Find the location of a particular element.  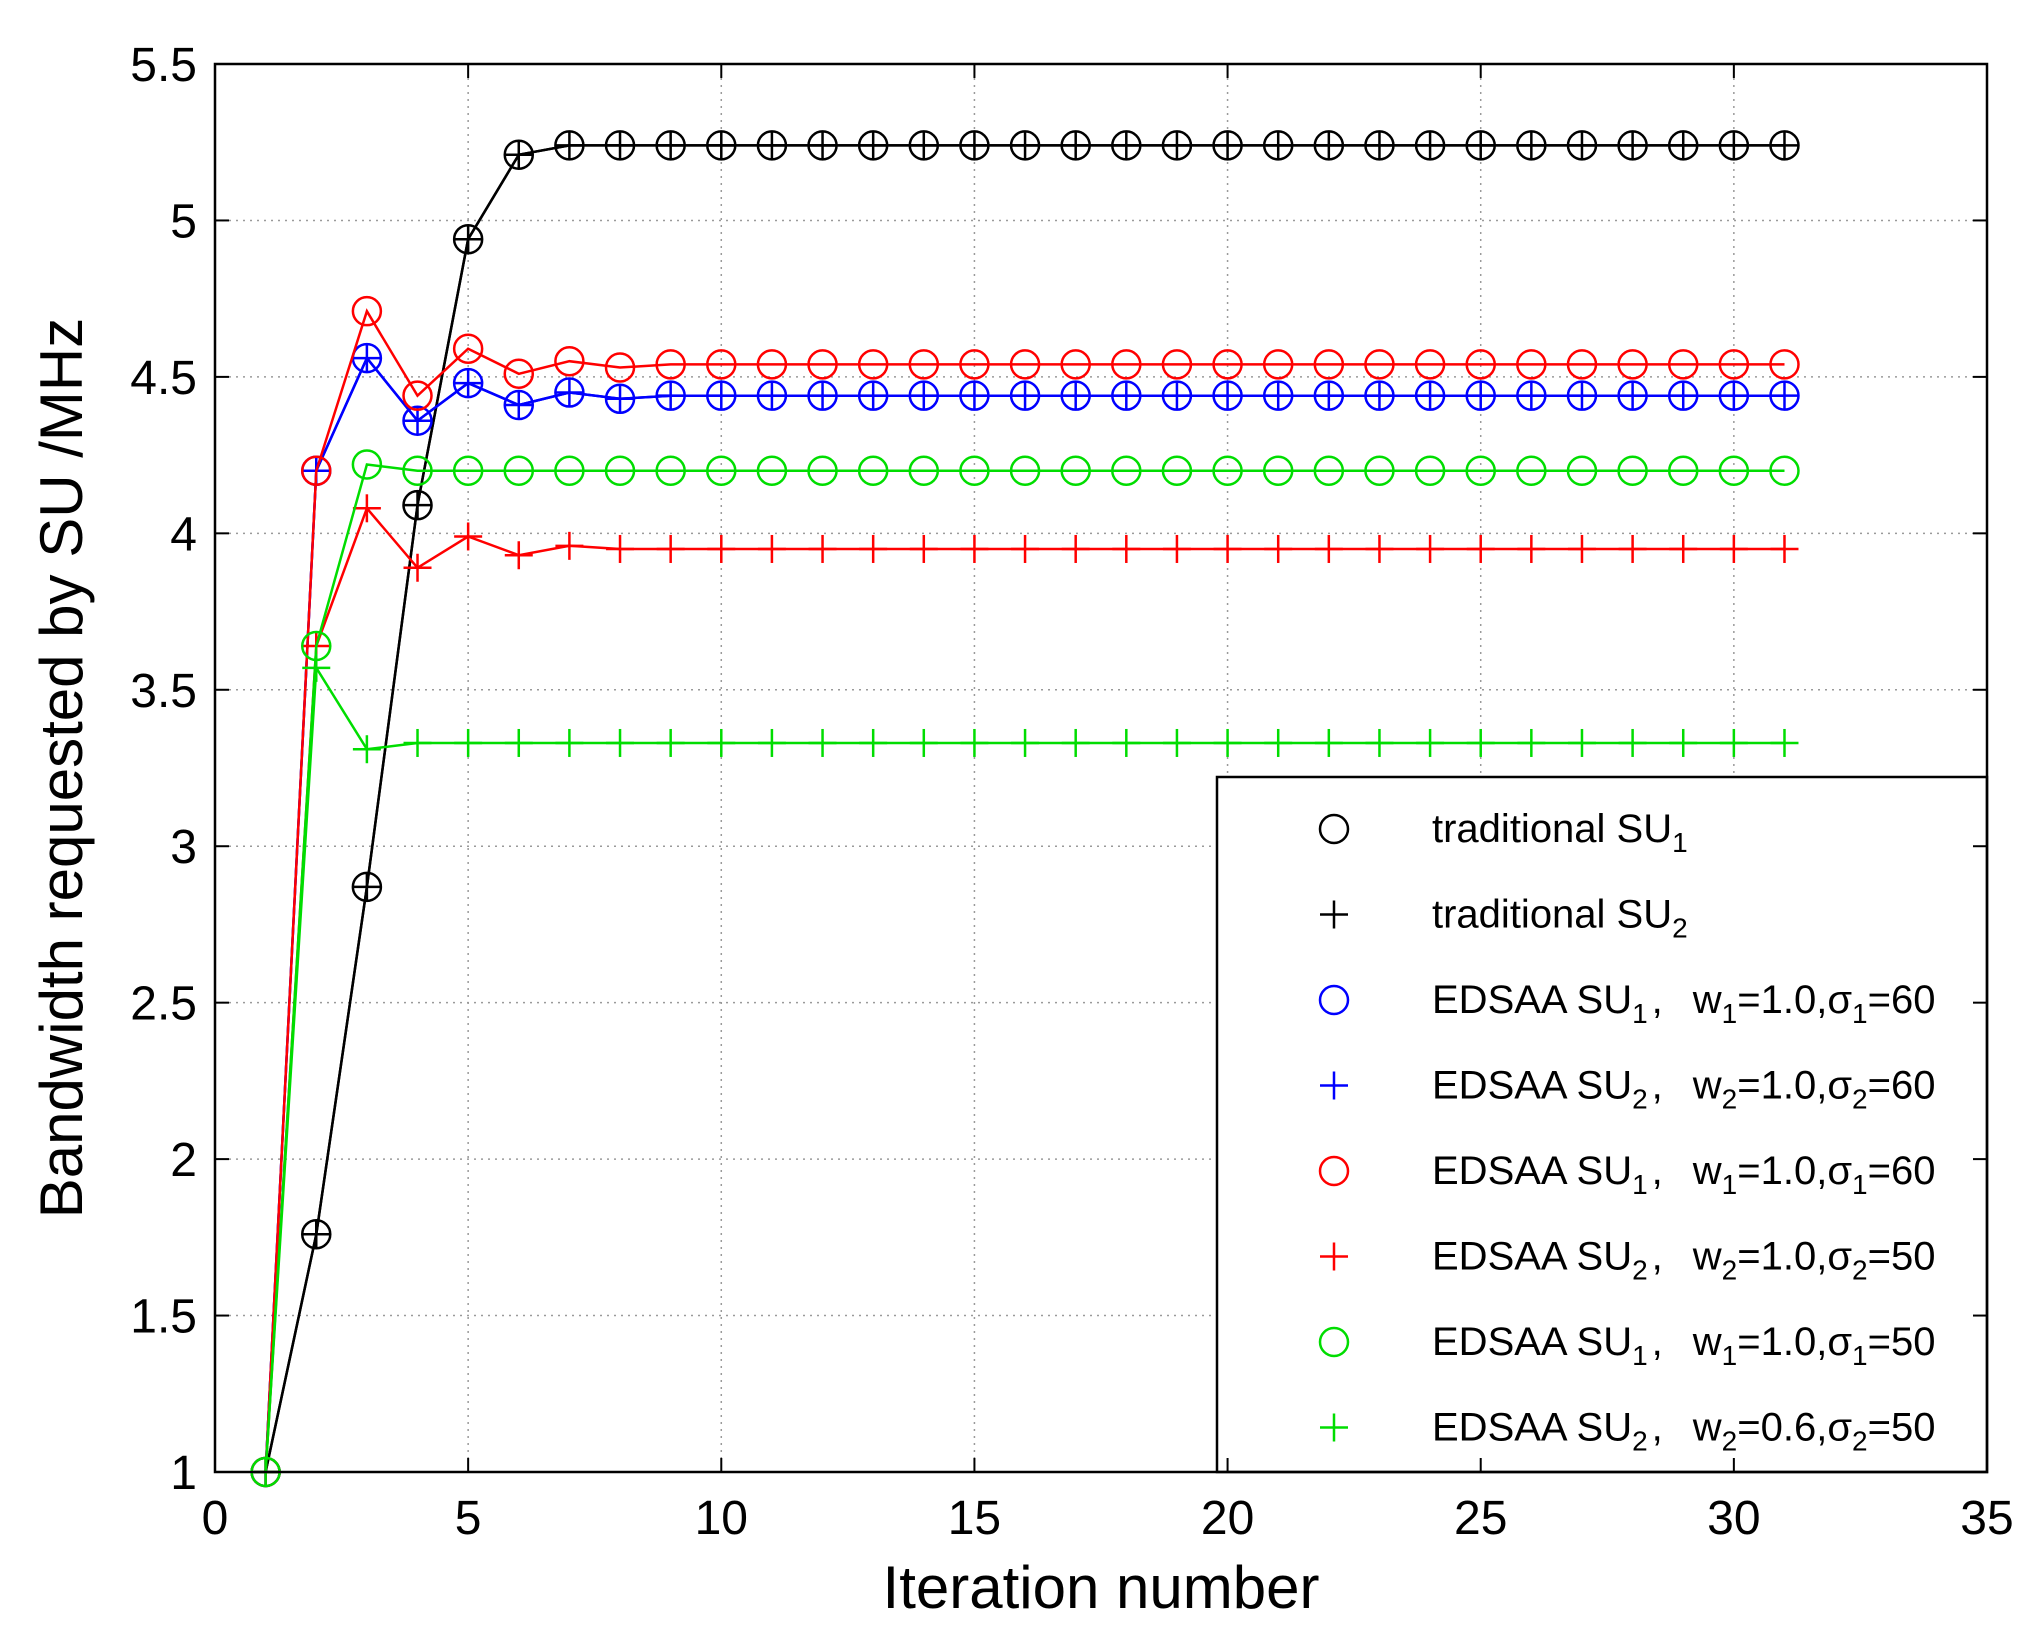

y-tick-label: 1 is located at coordinates (183, 1473).